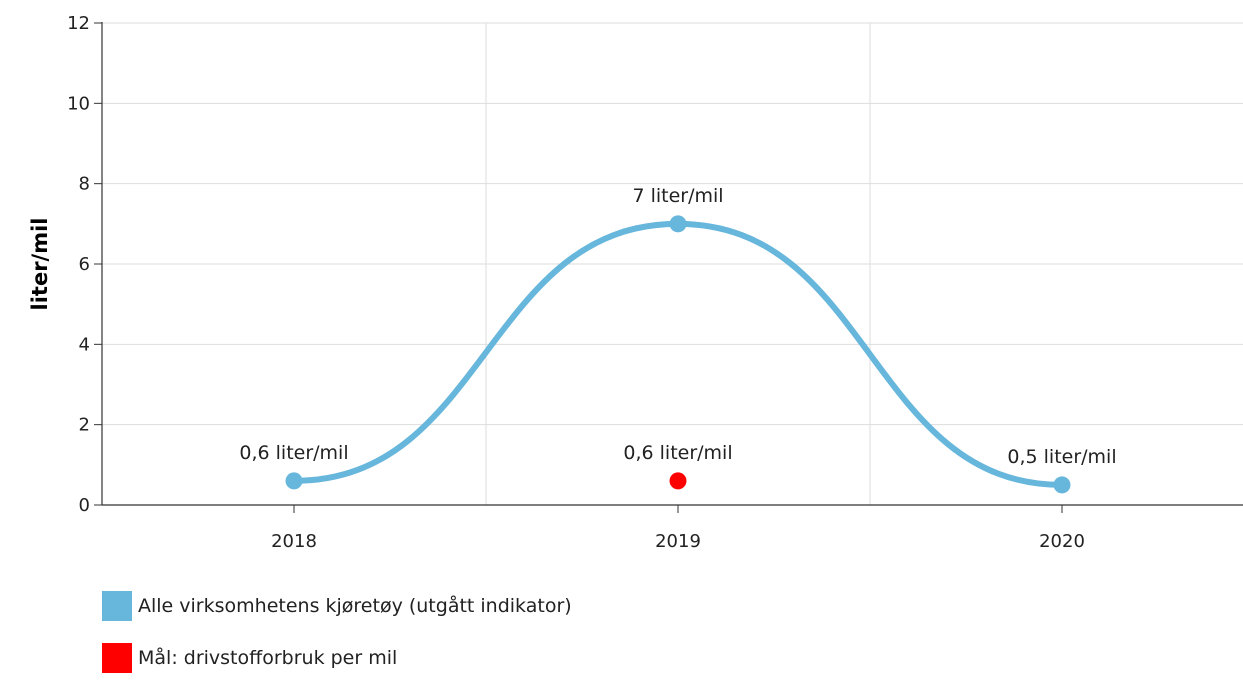 Image resolution: width=1243 pixels, height=694 pixels. What do you see at coordinates (84, 505) in the screenshot?
I see `y-tick-label: 0` at bounding box center [84, 505].